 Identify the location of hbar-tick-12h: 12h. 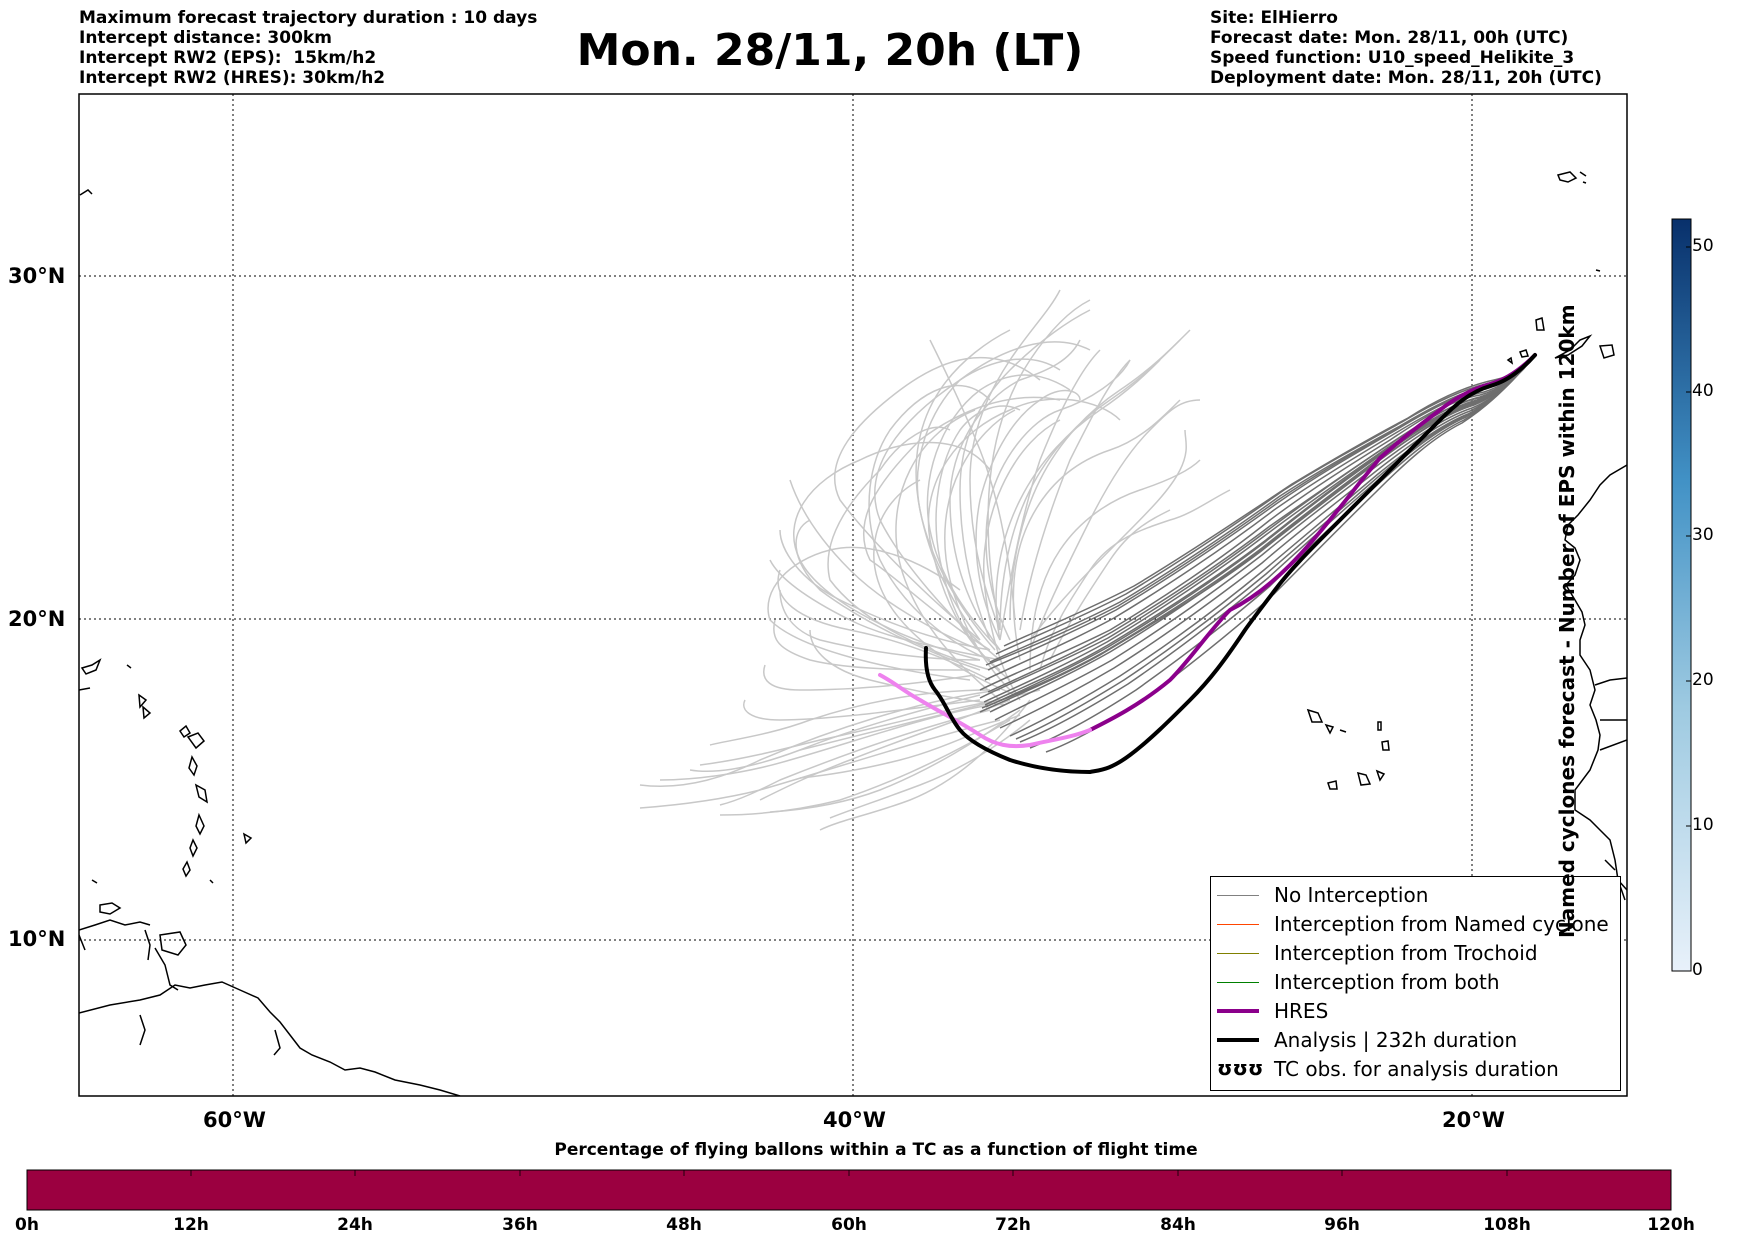
(191, 1225).